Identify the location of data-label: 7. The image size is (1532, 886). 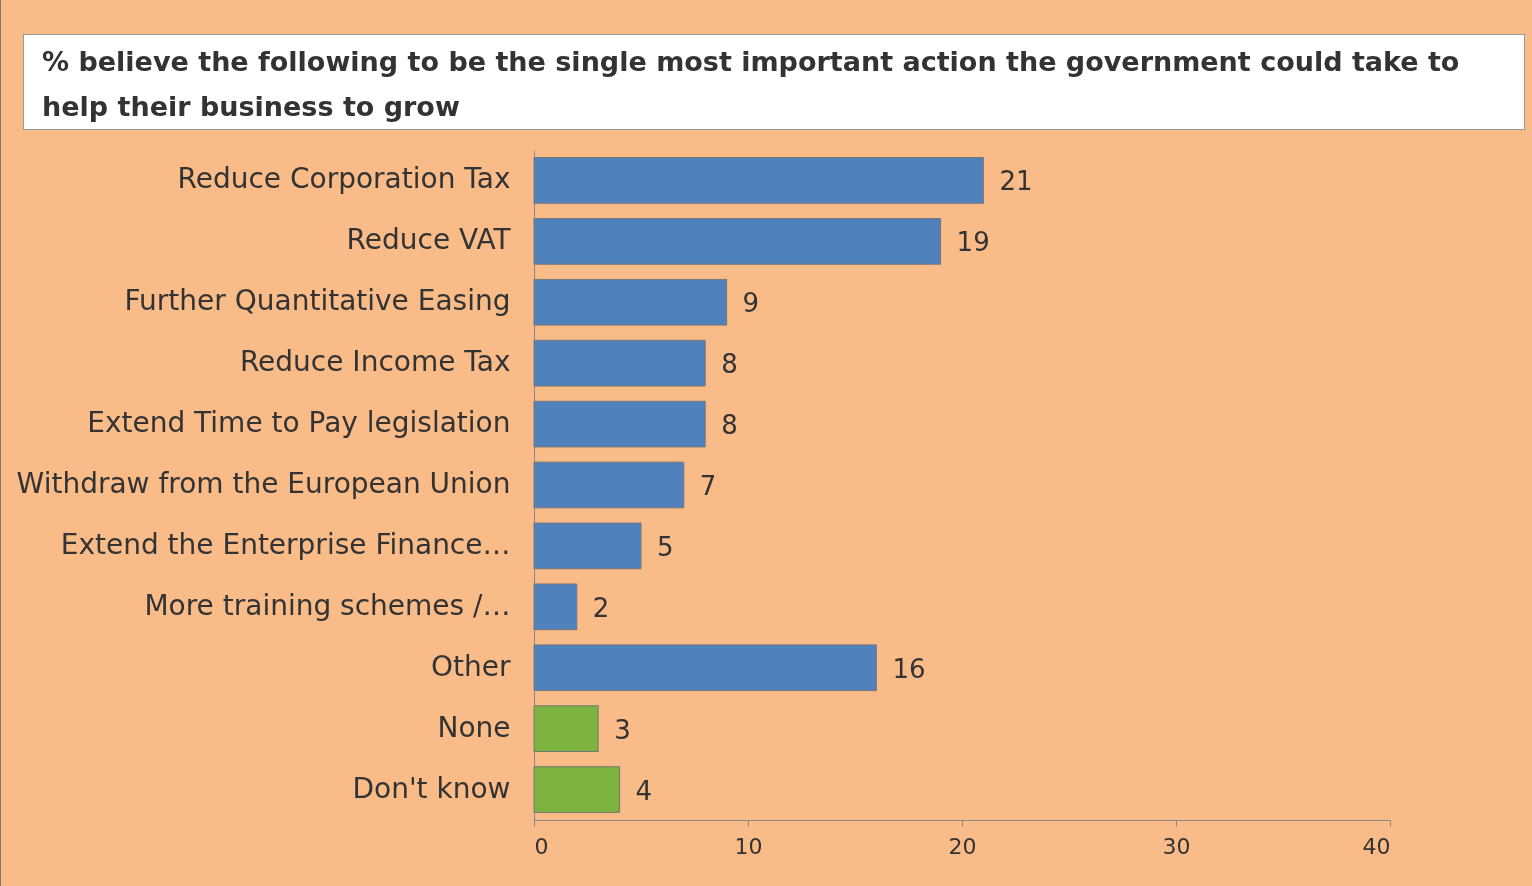
(708, 486).